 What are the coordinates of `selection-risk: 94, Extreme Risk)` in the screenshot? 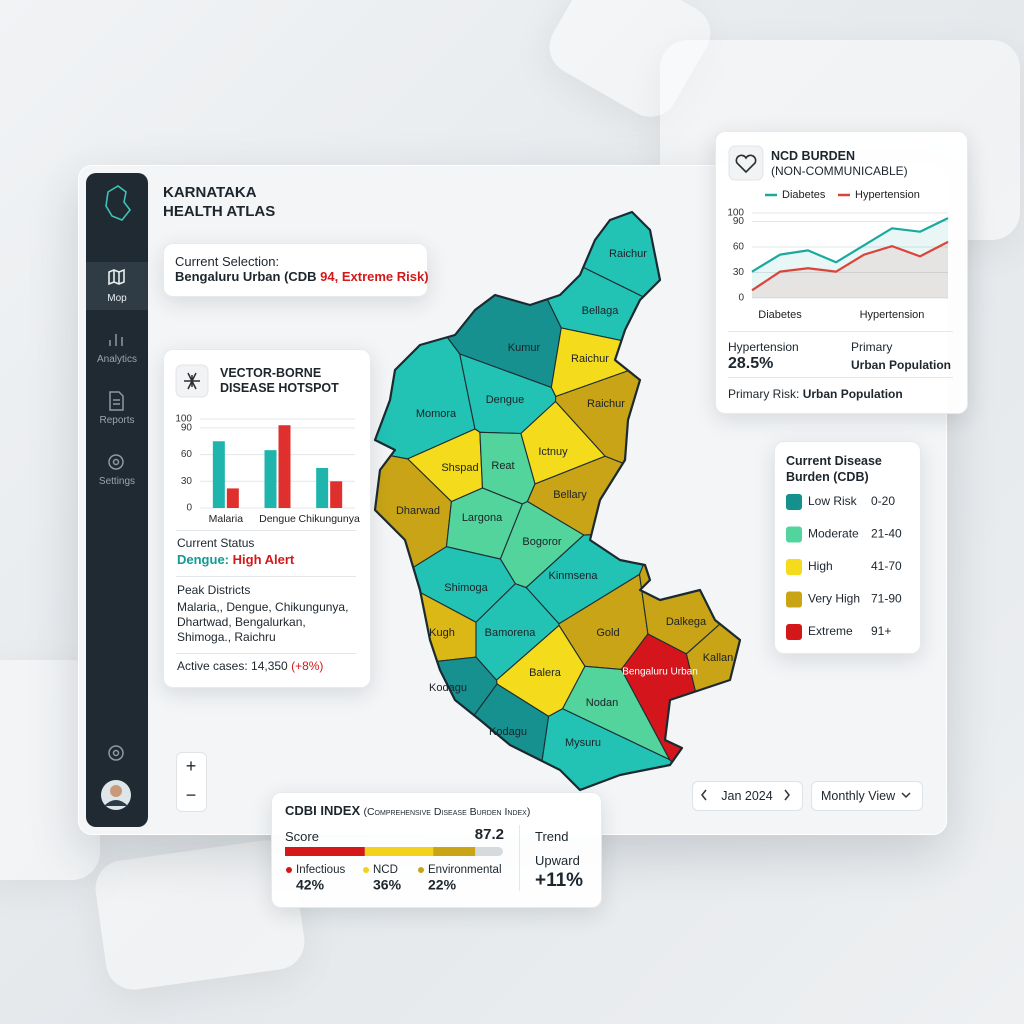 It's located at (374, 276).